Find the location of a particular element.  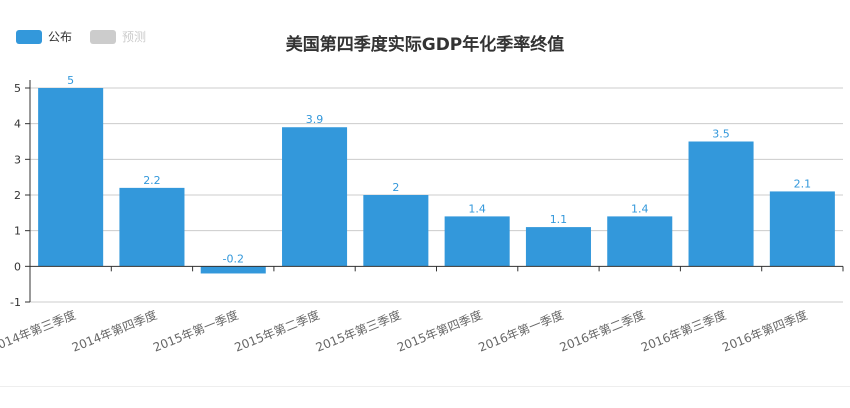

x-tick-label-3: 2015年第二季度 is located at coordinates (277, 331).